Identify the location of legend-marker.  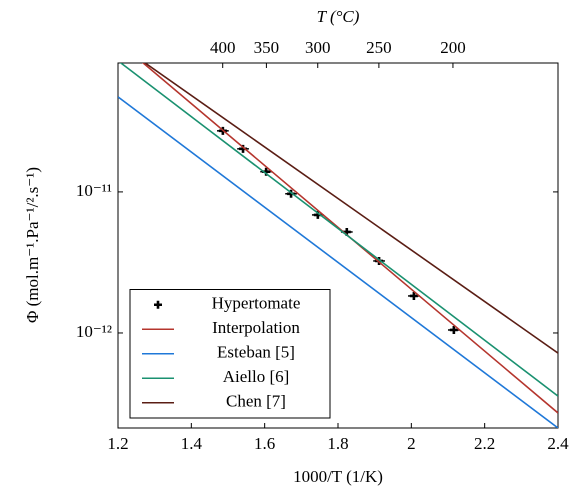
(158, 304).